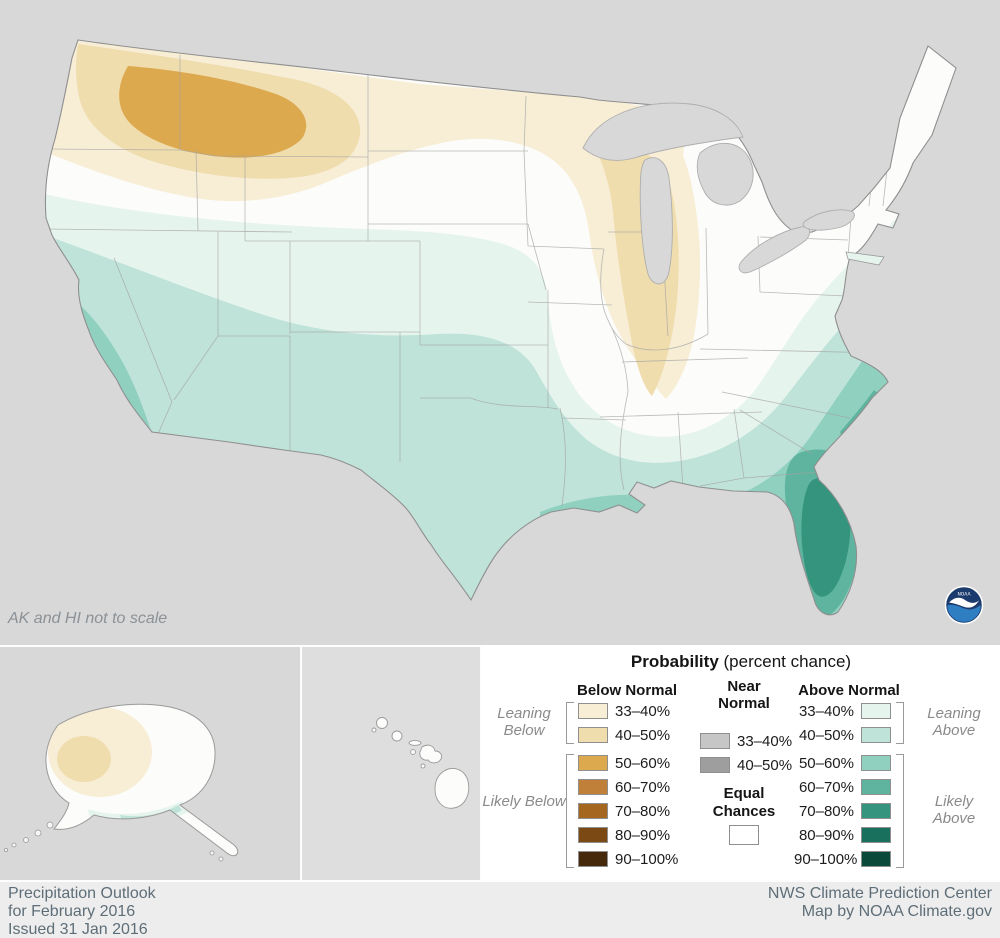 The image size is (1000, 938). What do you see at coordinates (826, 763) in the screenshot?
I see `above-label-50-60: 50–60%` at bounding box center [826, 763].